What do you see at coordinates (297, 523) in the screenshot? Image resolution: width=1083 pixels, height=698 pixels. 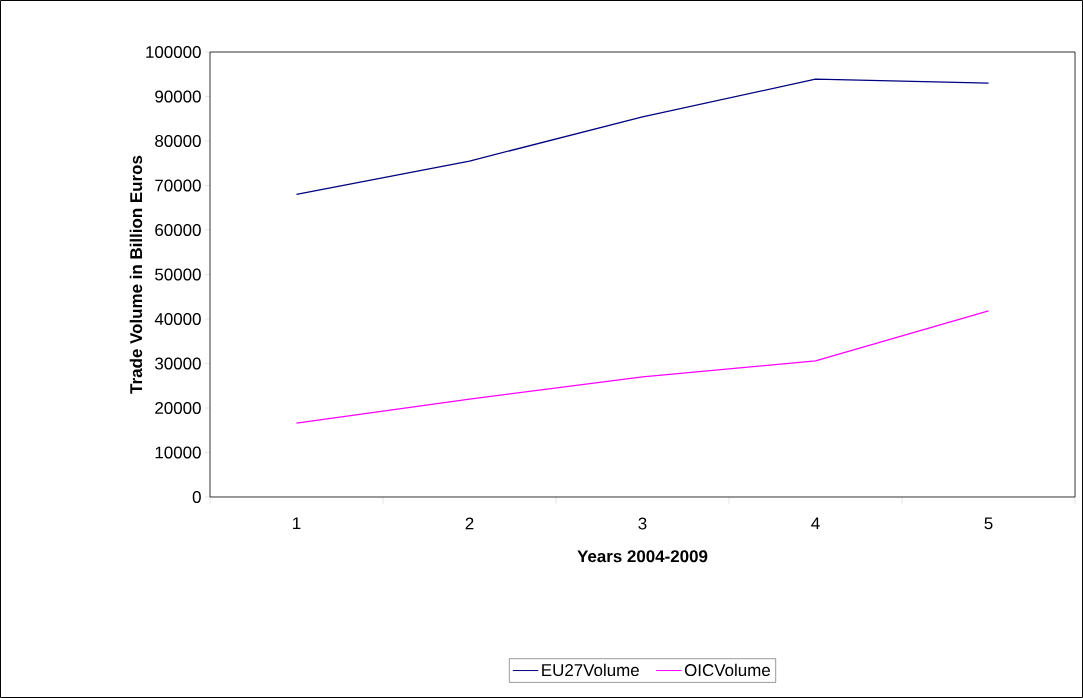 I see `x-tick-label: 1` at bounding box center [297, 523].